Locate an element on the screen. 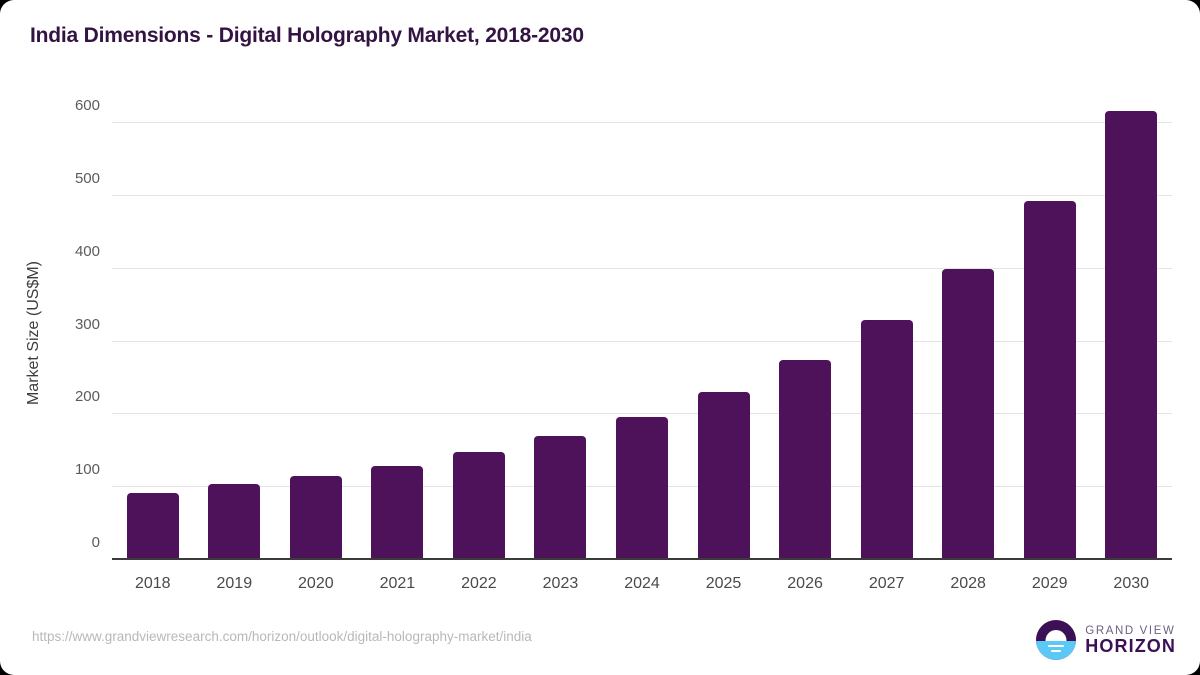  brand-name-secondary: HORIZON is located at coordinates (1130, 645).